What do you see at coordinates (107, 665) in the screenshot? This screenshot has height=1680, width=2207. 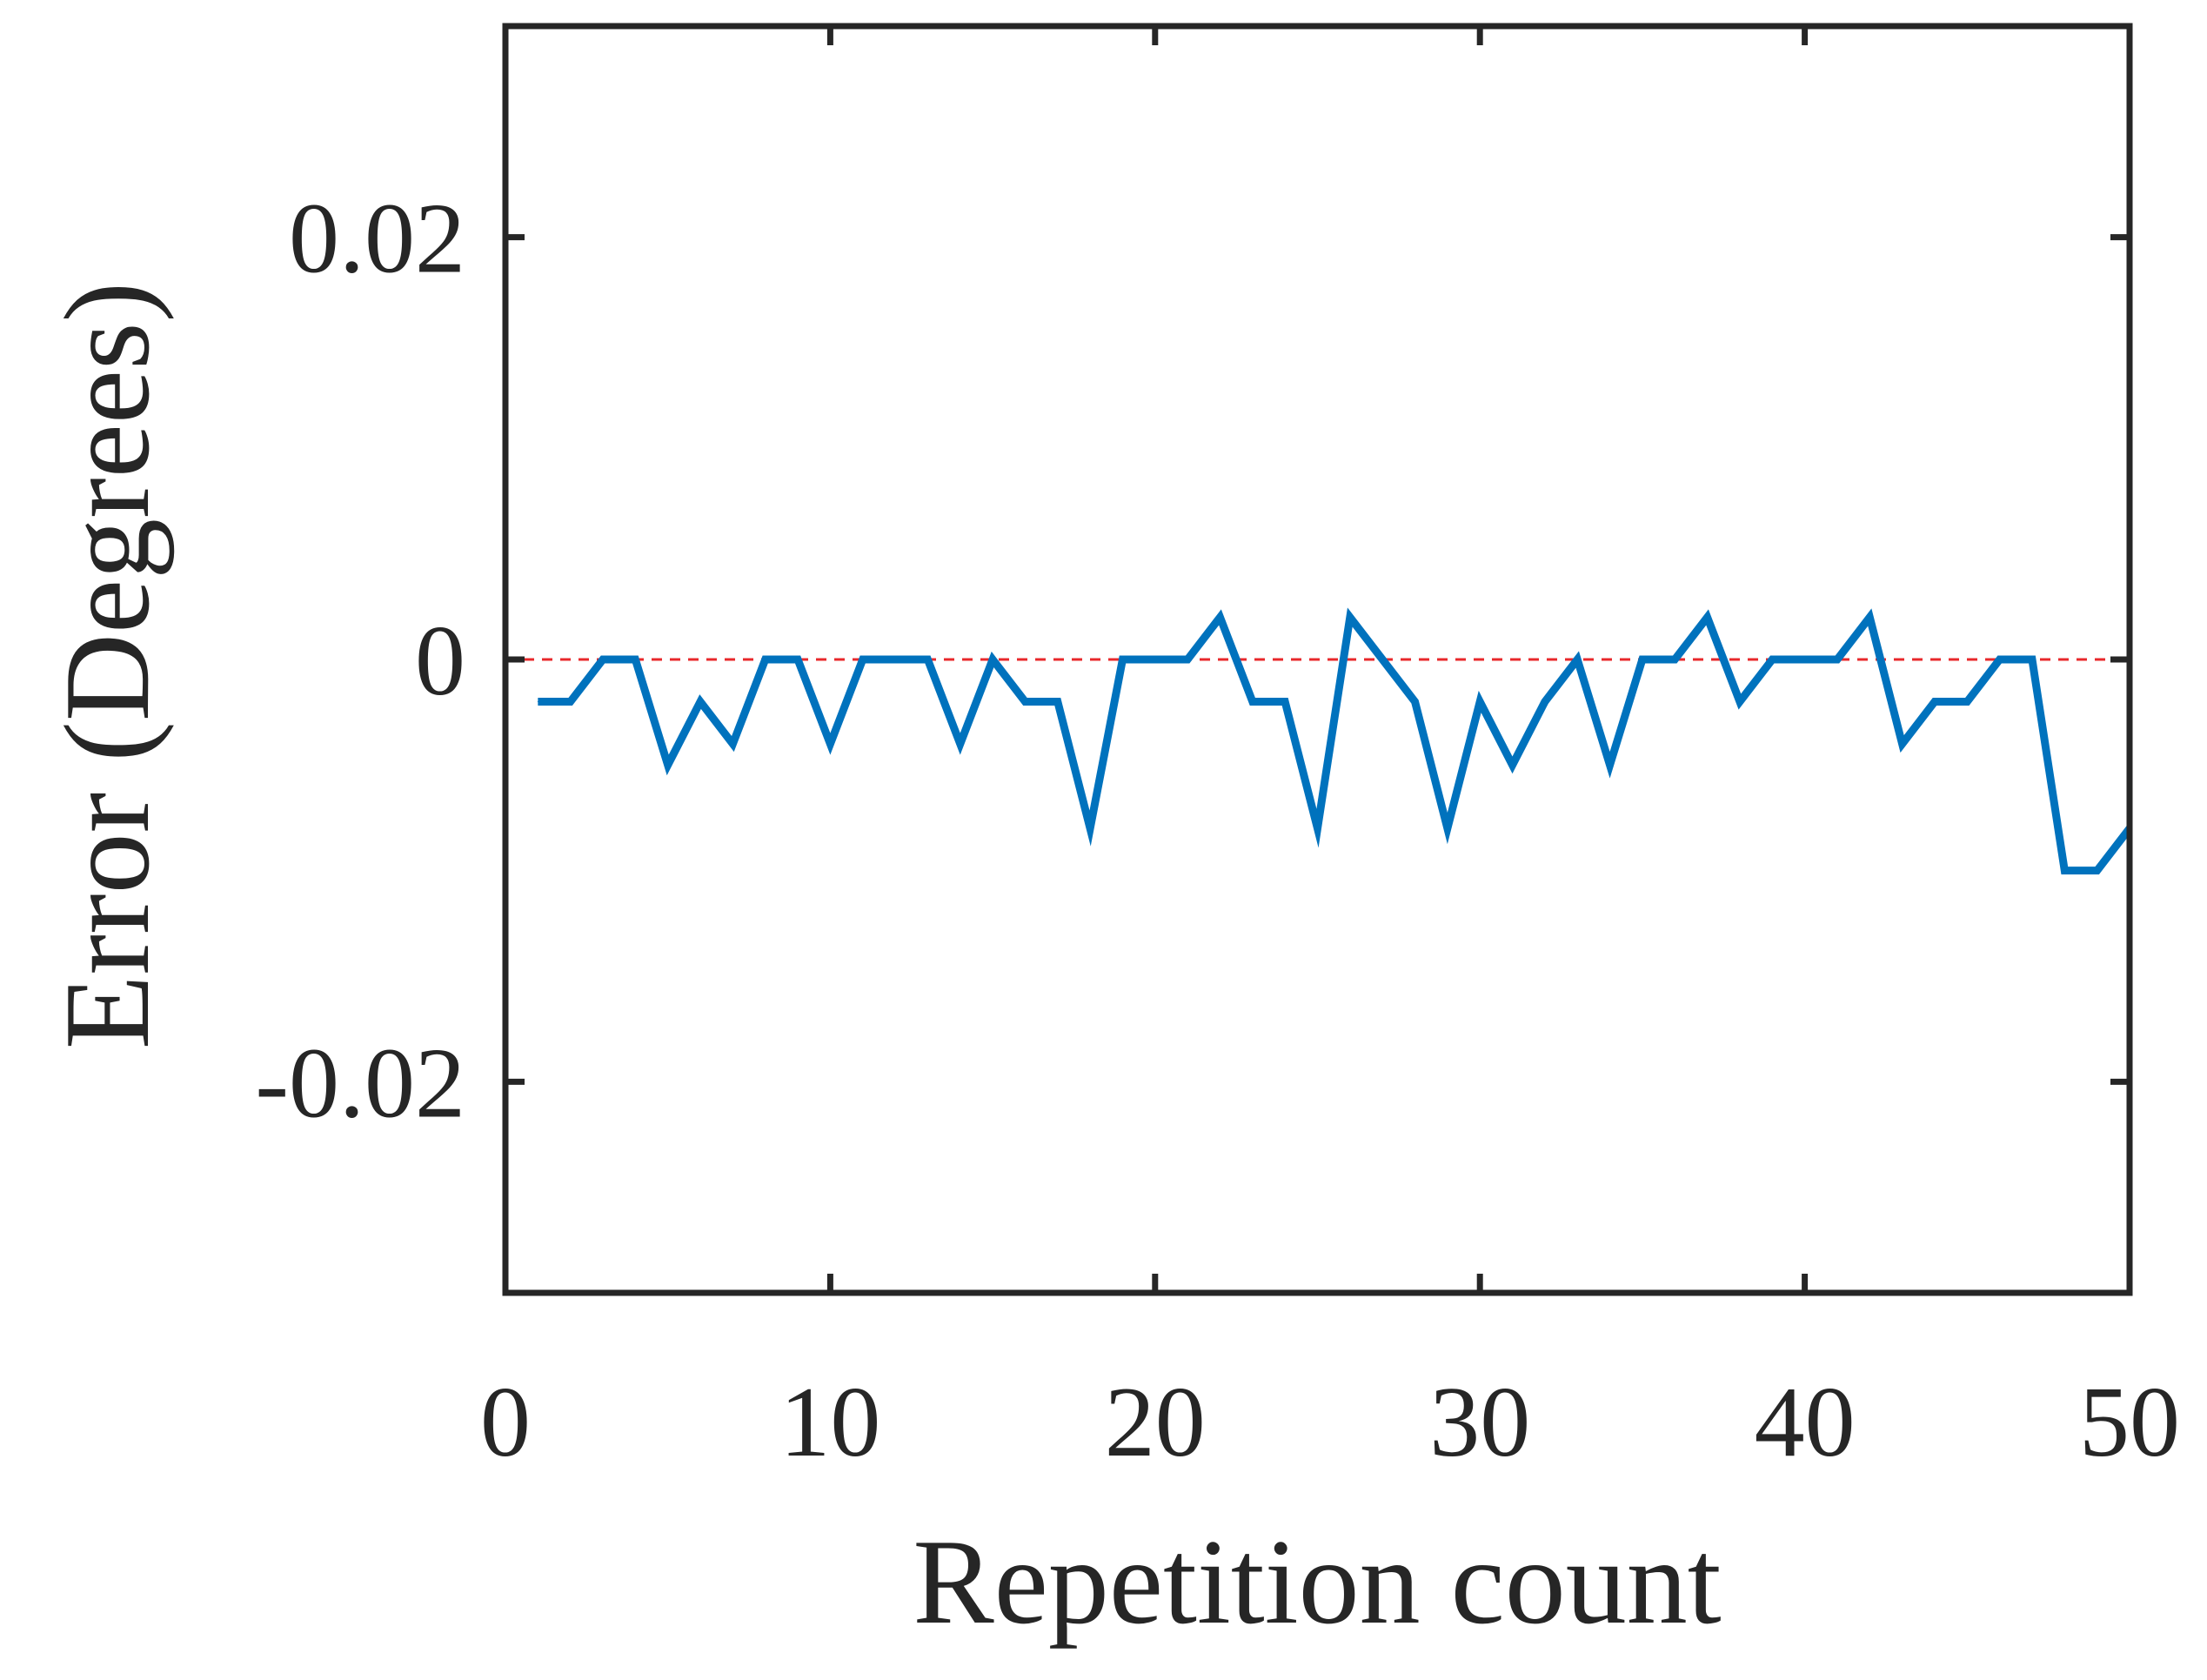 I see `y-axis-label: Error (Degrees)` at bounding box center [107, 665].